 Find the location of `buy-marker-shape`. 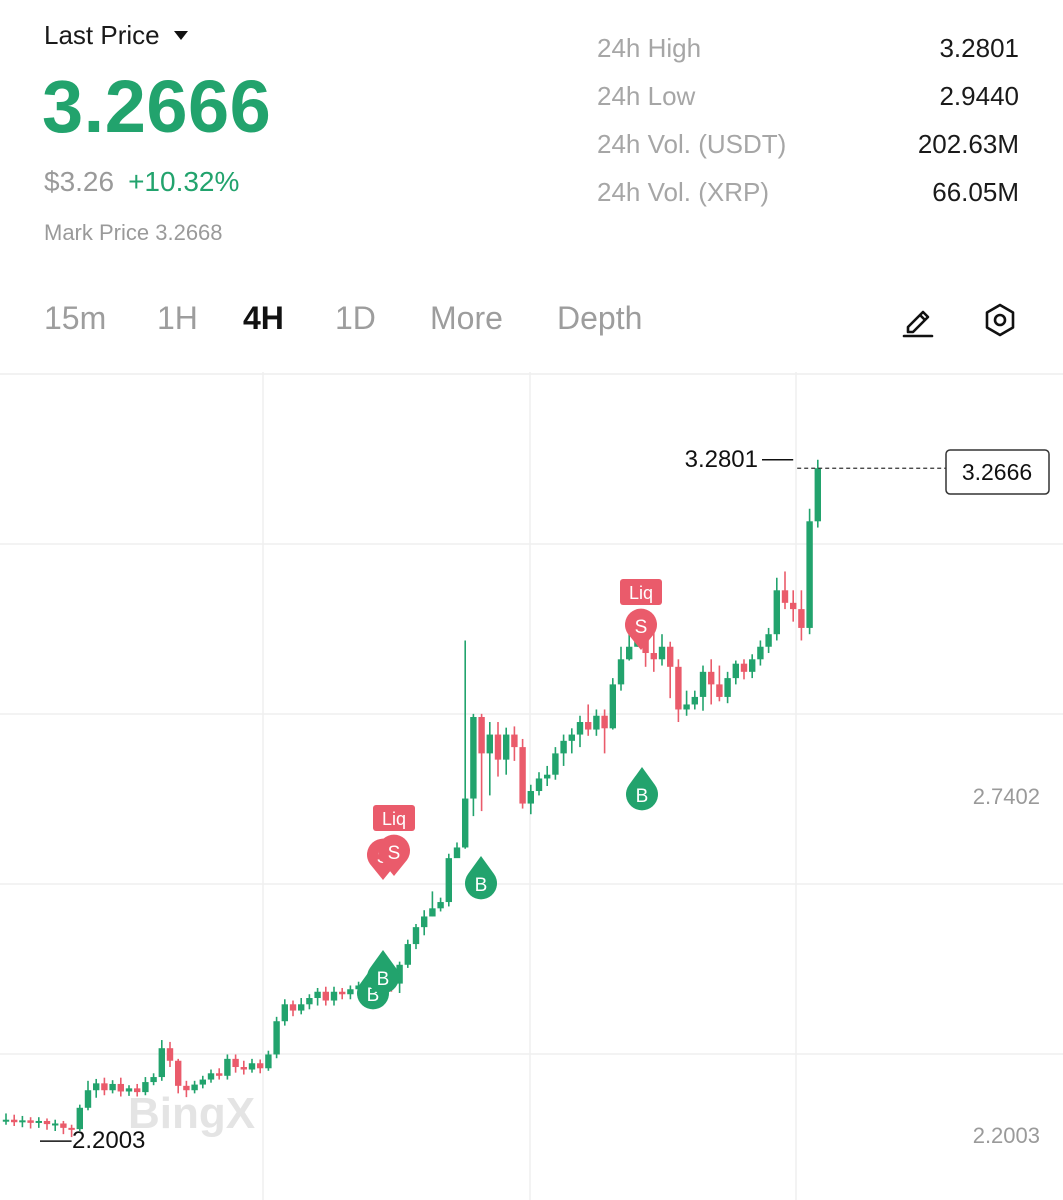

buy-marker-shape is located at coordinates (481, 878).